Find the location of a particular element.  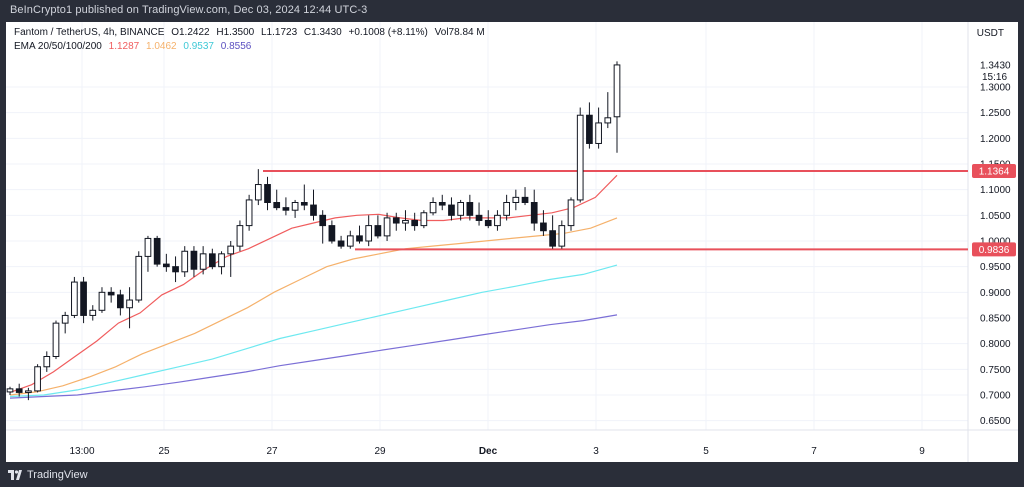

price-tick-label: 0.7000 is located at coordinates (995, 396).